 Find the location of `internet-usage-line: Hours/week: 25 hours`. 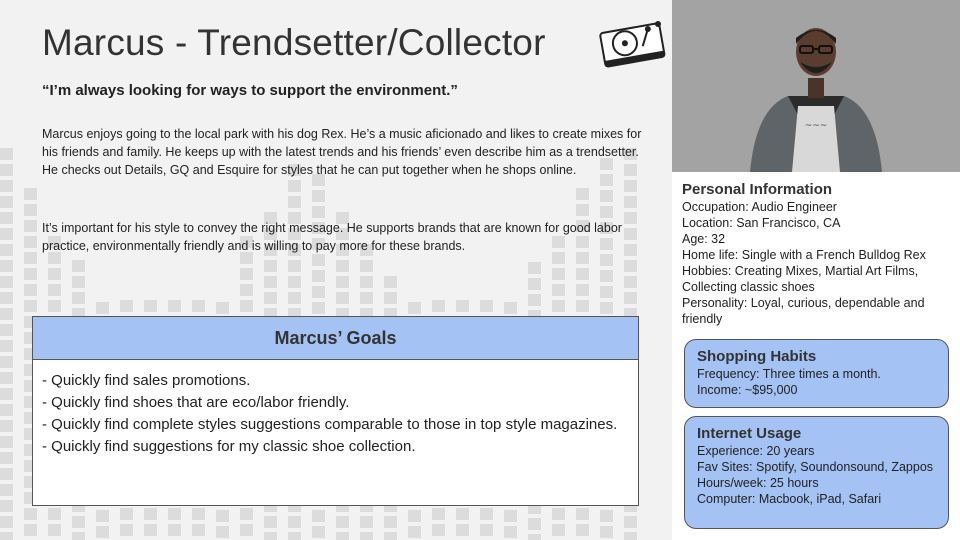

internet-usage-line: Hours/week: 25 hours is located at coordinates (758, 483).